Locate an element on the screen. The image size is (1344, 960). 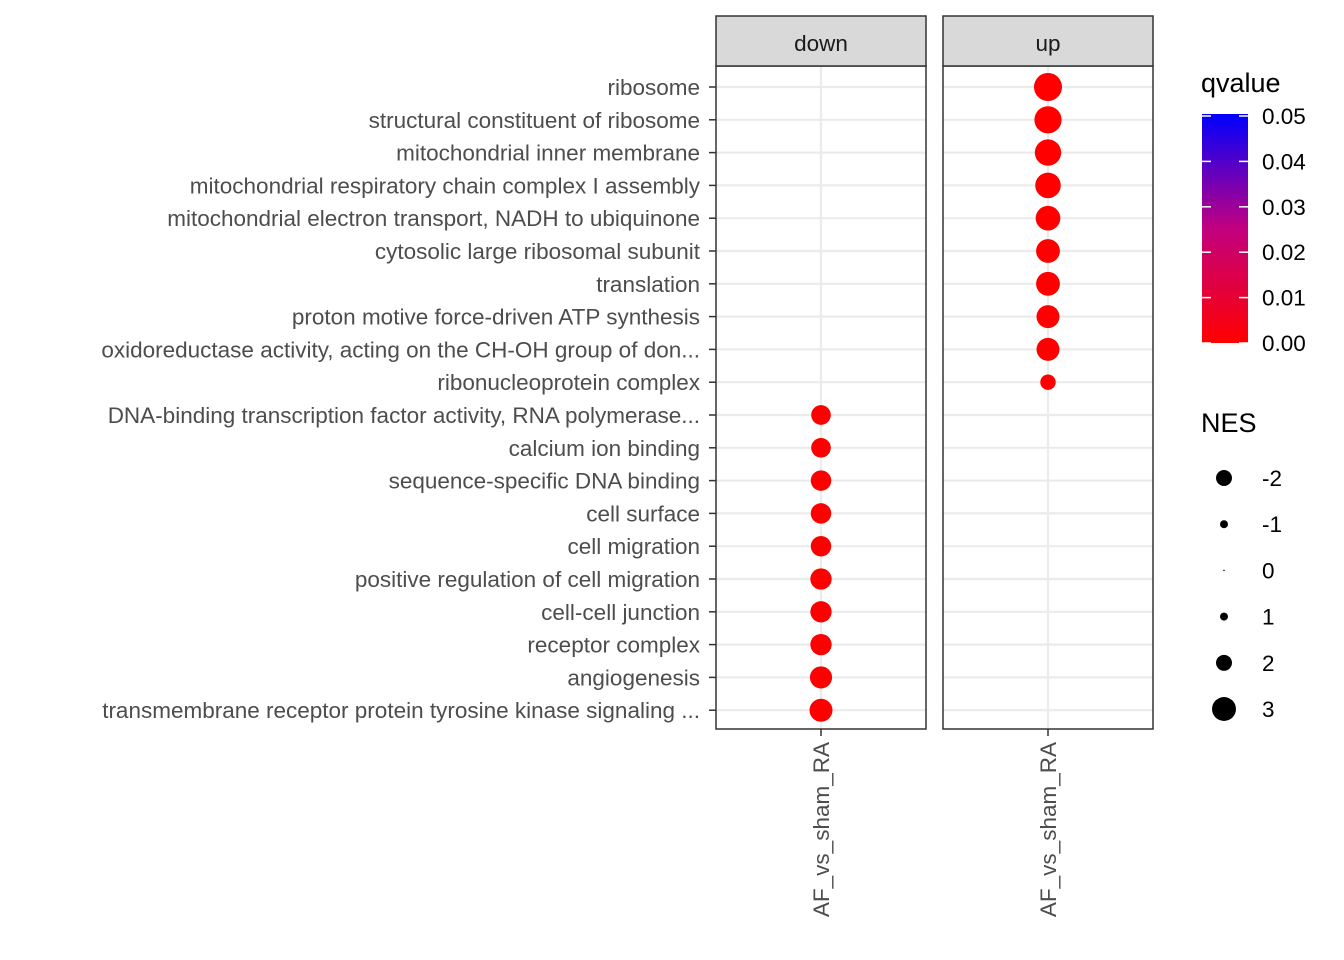
y-tick-label: receptor complex is located at coordinates (613, 645).